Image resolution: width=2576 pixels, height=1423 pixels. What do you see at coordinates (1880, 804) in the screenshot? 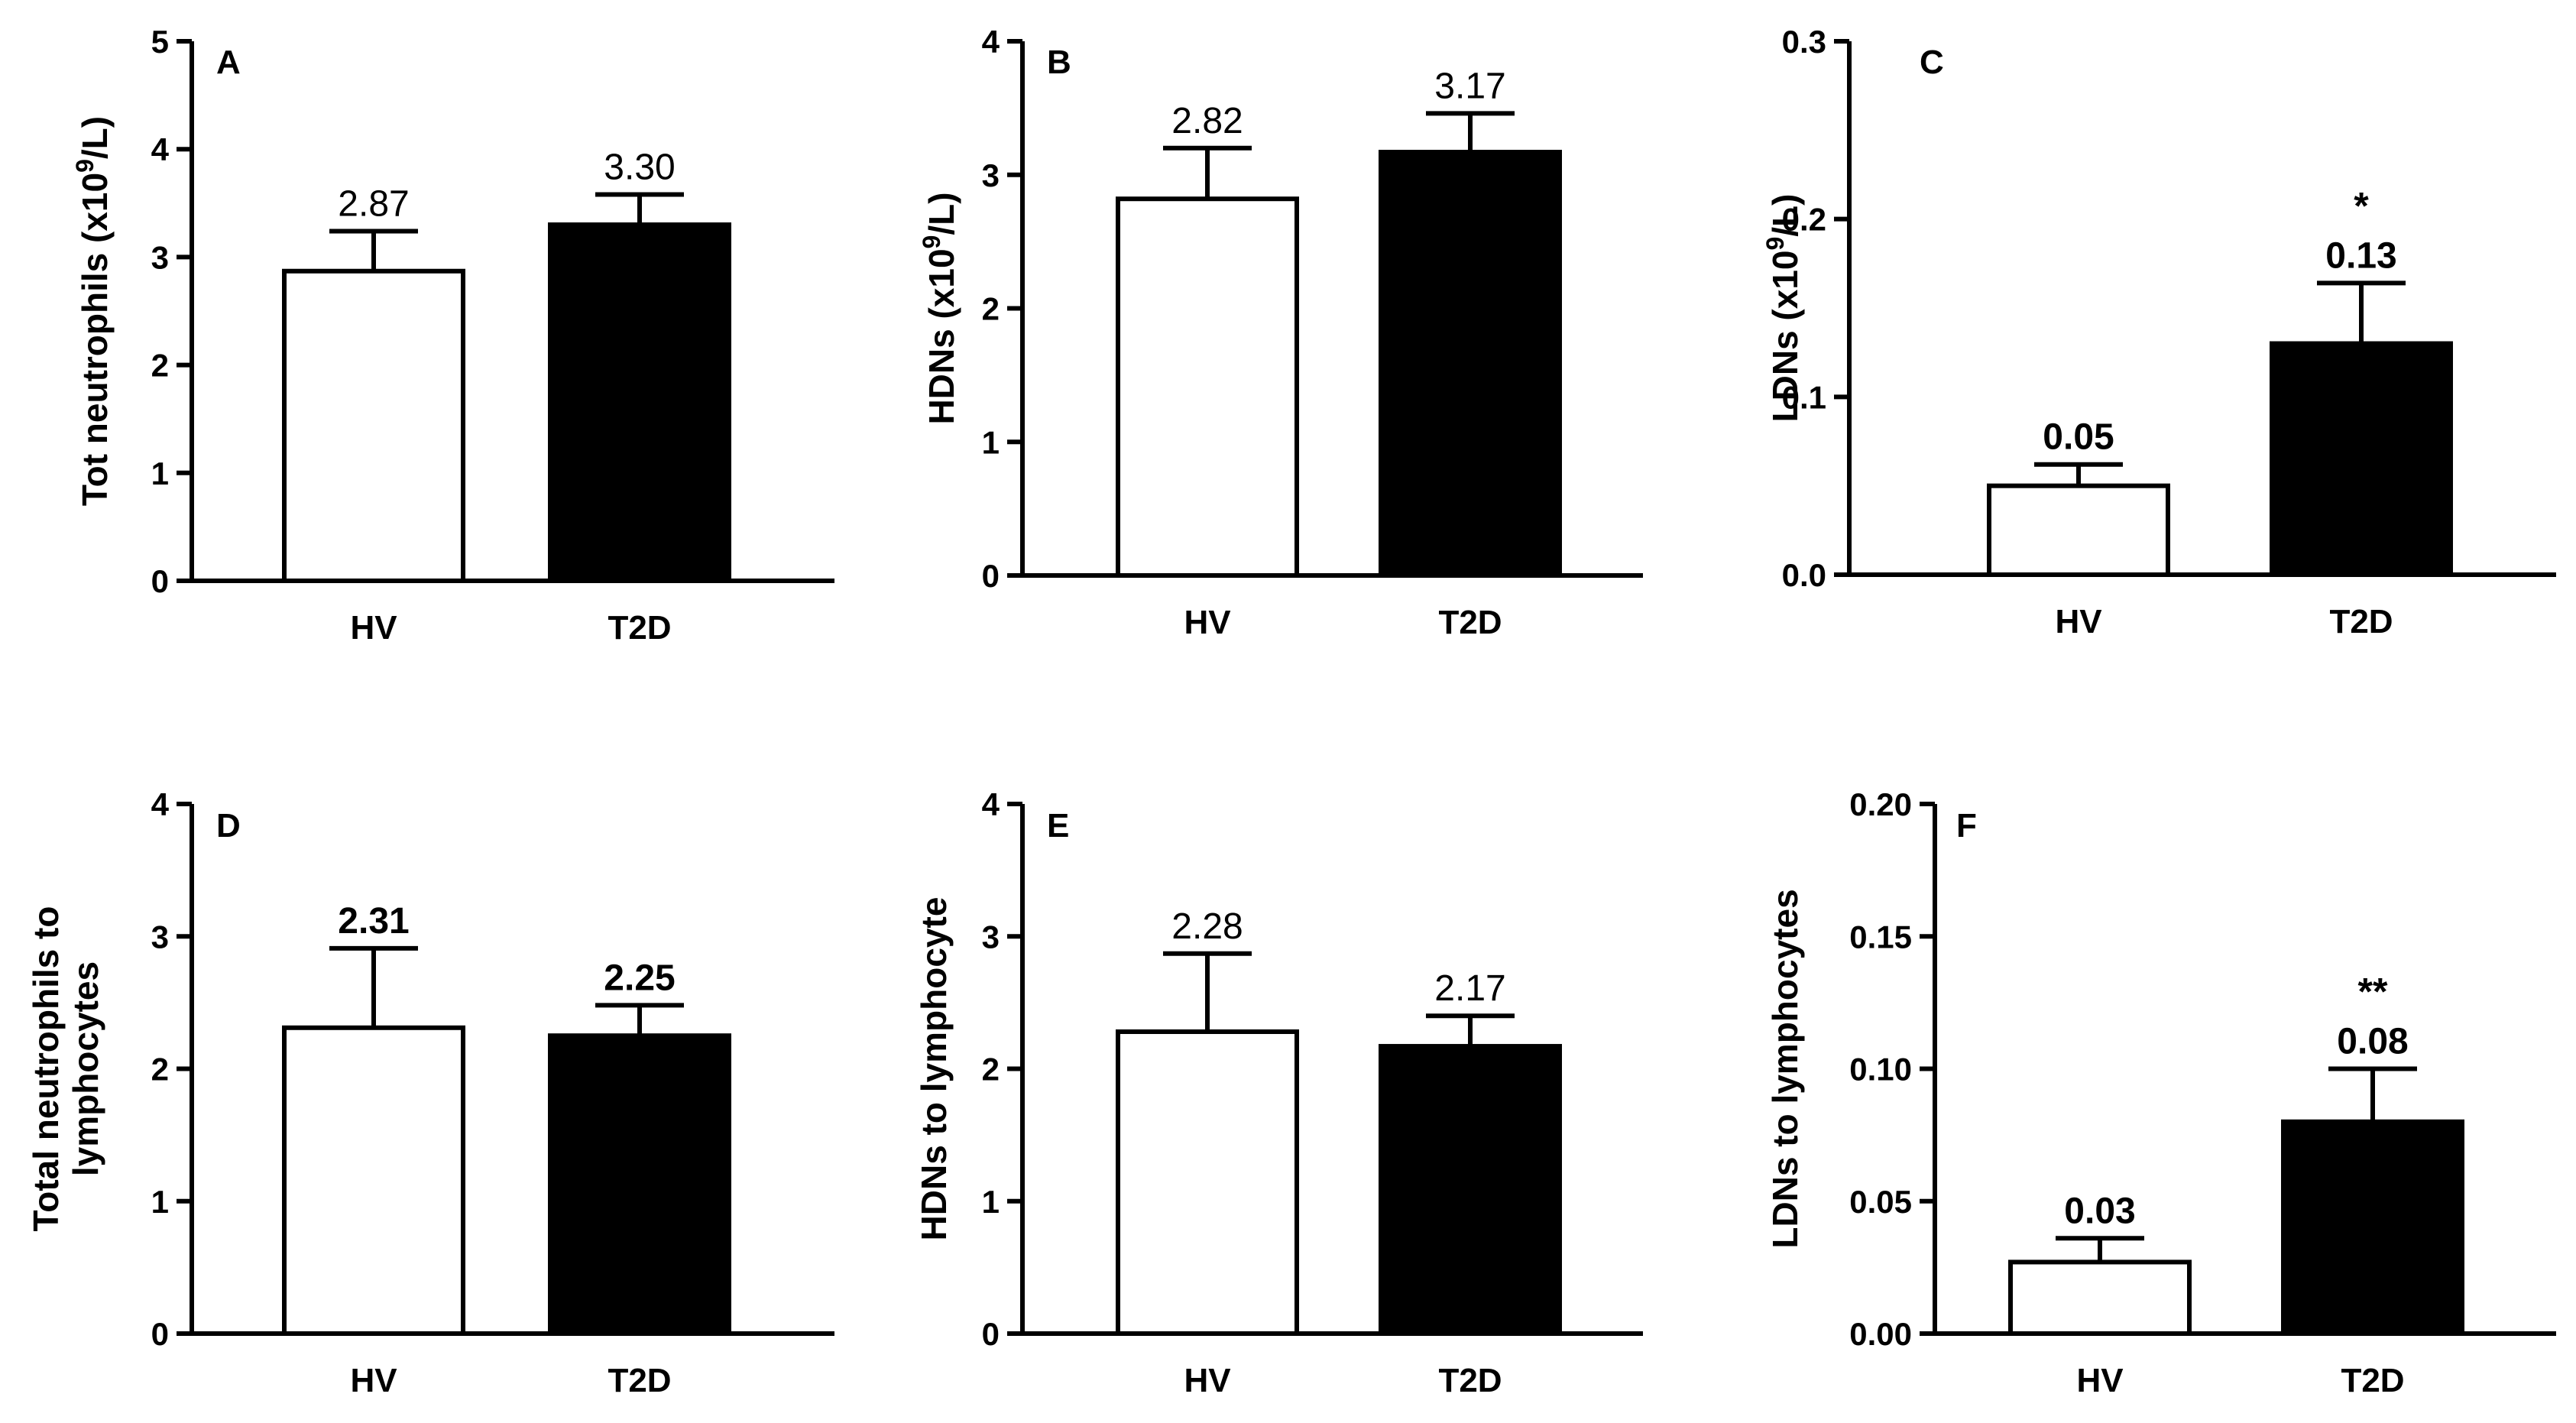
I see `y-tick-label: 0.20` at bounding box center [1880, 804].